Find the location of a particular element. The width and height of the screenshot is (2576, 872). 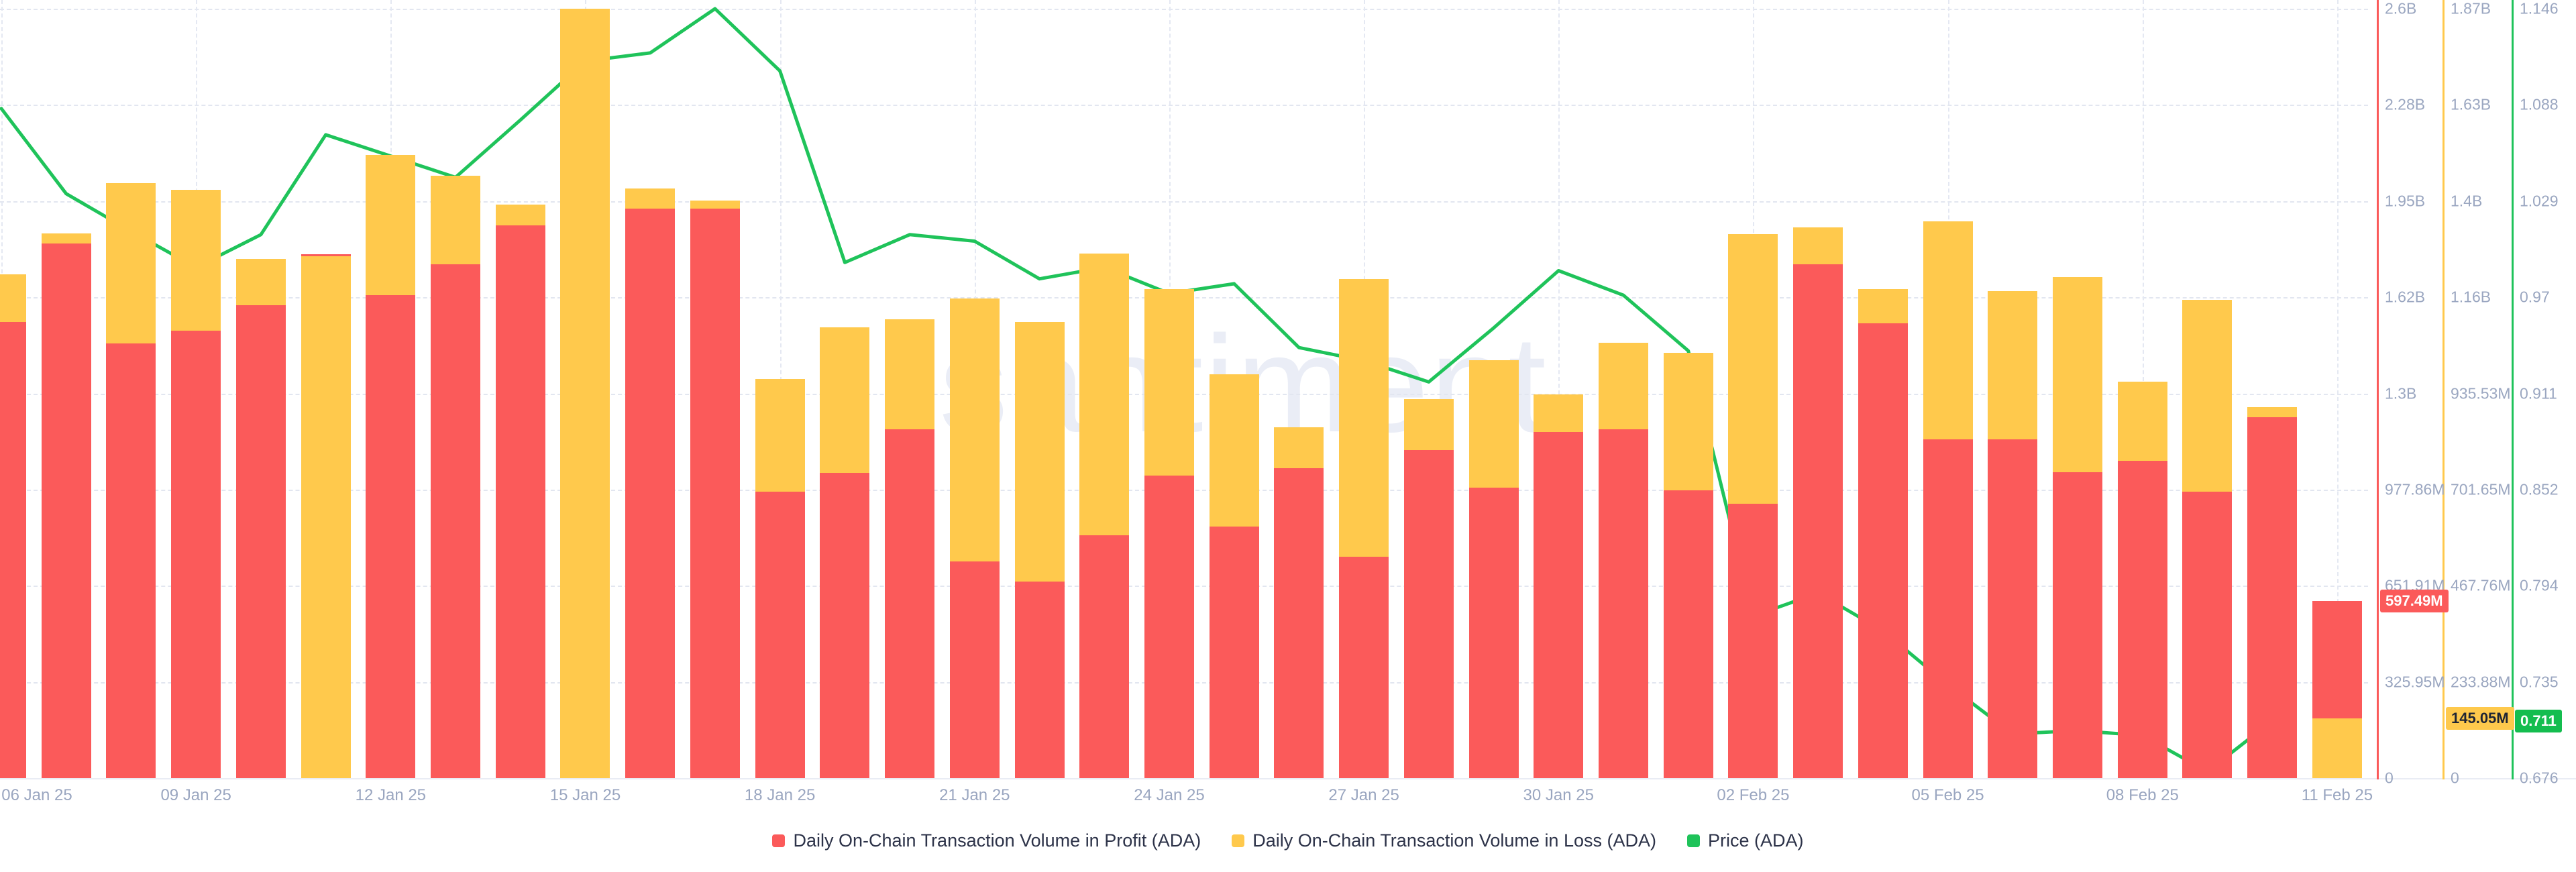

profit-bar-29 Jan 25 is located at coordinates (1493, 633).